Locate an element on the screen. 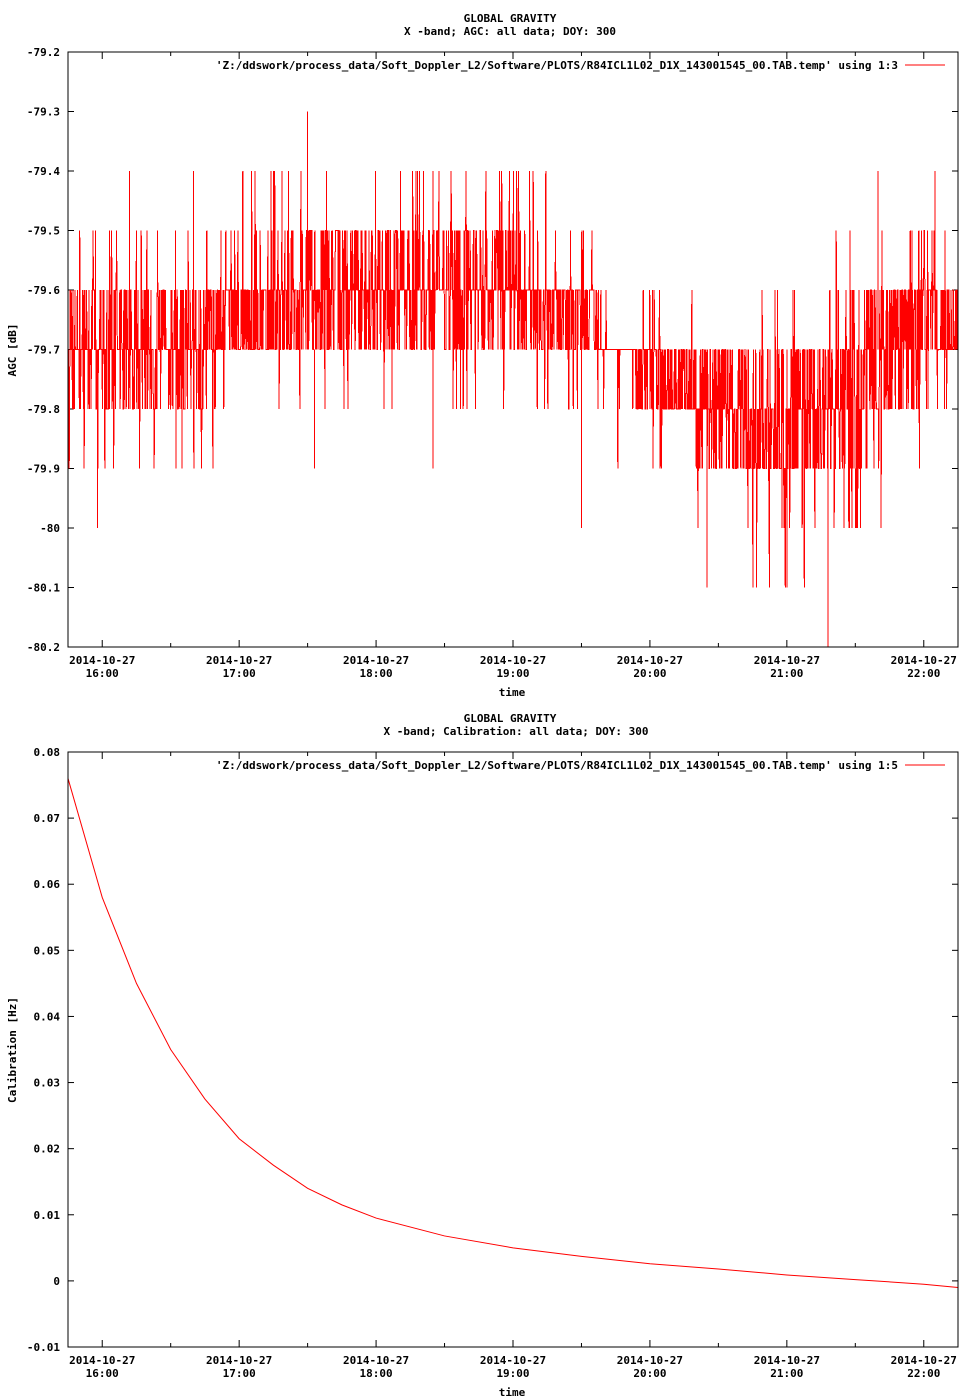 Image resolution: width=980 pixels, height=1400 pixels. y-tick-label: -79.4 is located at coordinates (43, 171).